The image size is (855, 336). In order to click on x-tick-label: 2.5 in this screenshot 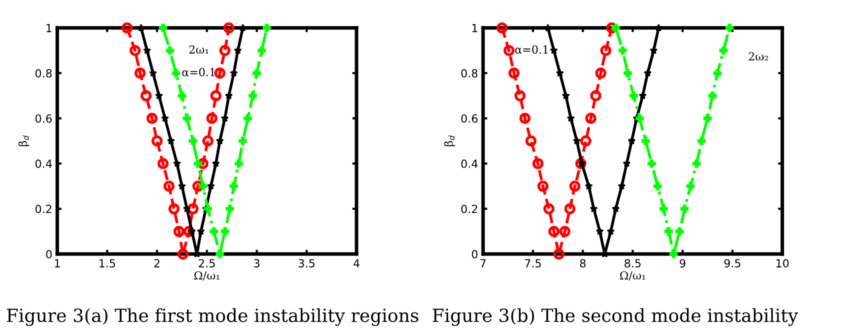, I will do `click(206, 263)`.